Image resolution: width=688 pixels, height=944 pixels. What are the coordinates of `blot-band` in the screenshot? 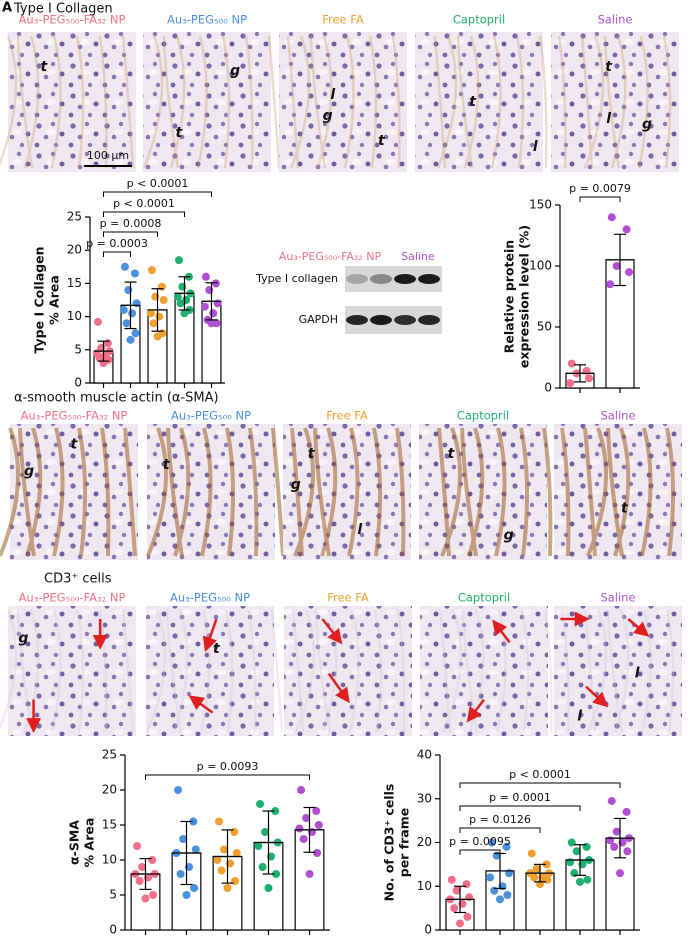 It's located at (357, 279).